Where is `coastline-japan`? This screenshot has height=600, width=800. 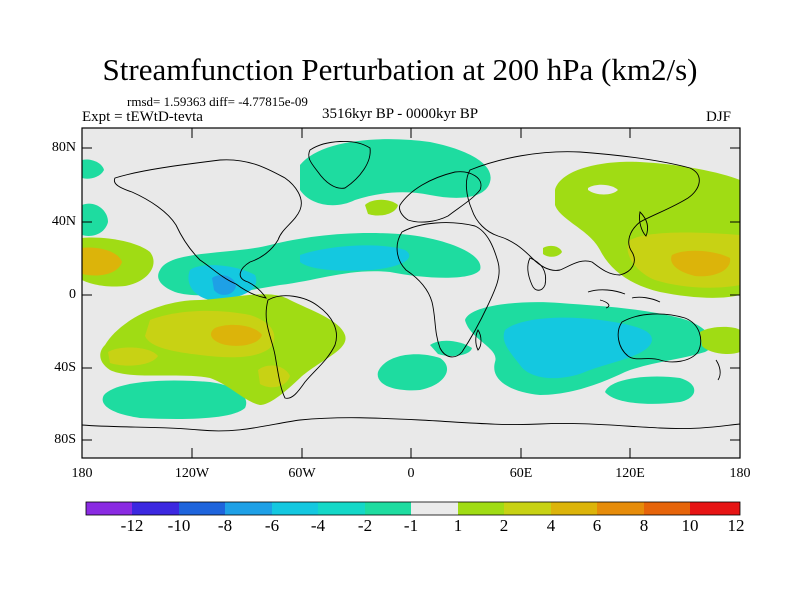
coastline-japan is located at coordinates (644, 224).